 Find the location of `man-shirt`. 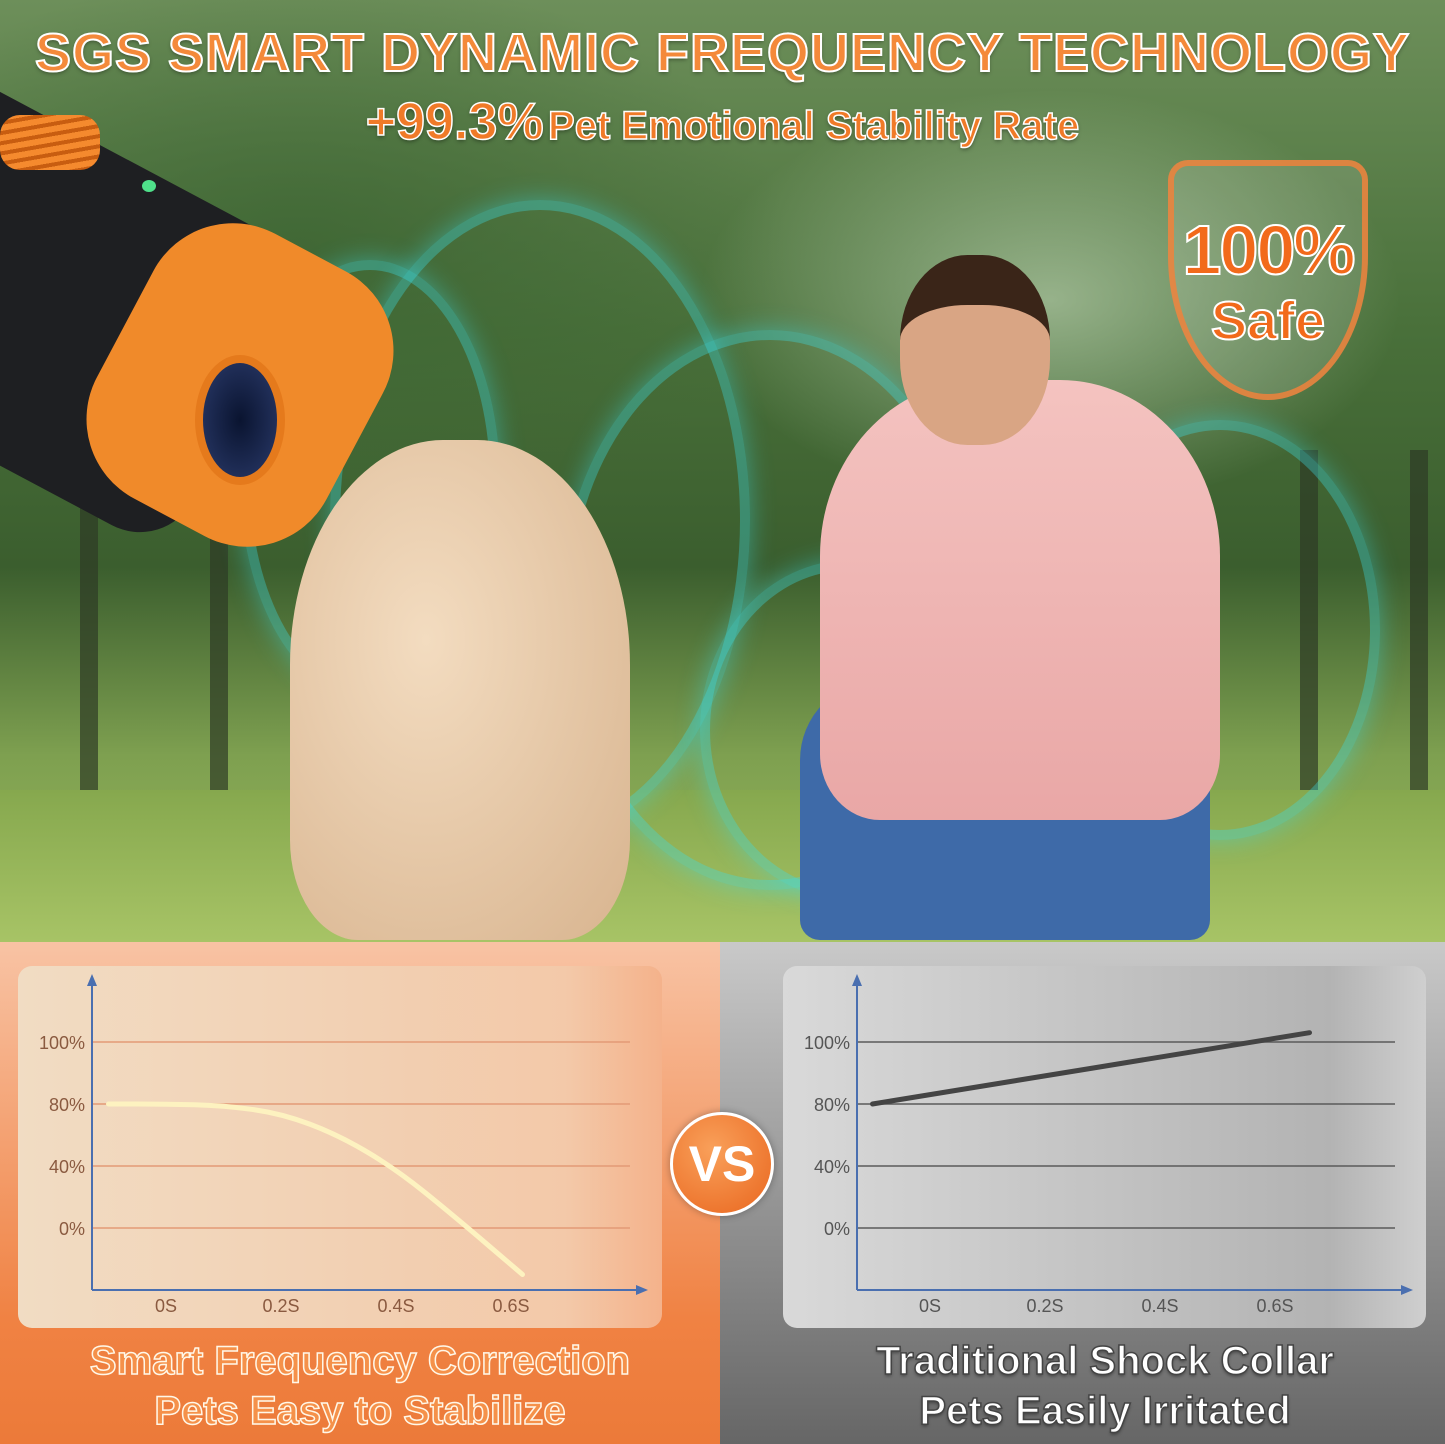

man-shirt is located at coordinates (1020, 600).